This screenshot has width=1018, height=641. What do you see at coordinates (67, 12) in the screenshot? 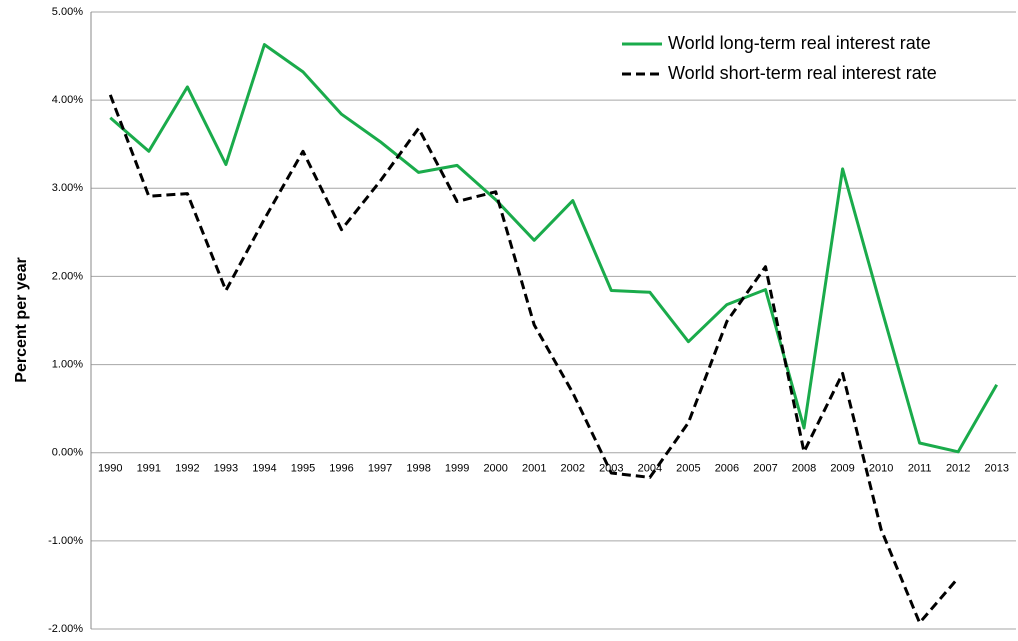
I see `y-tick-label: 5.00%` at bounding box center [67, 12].